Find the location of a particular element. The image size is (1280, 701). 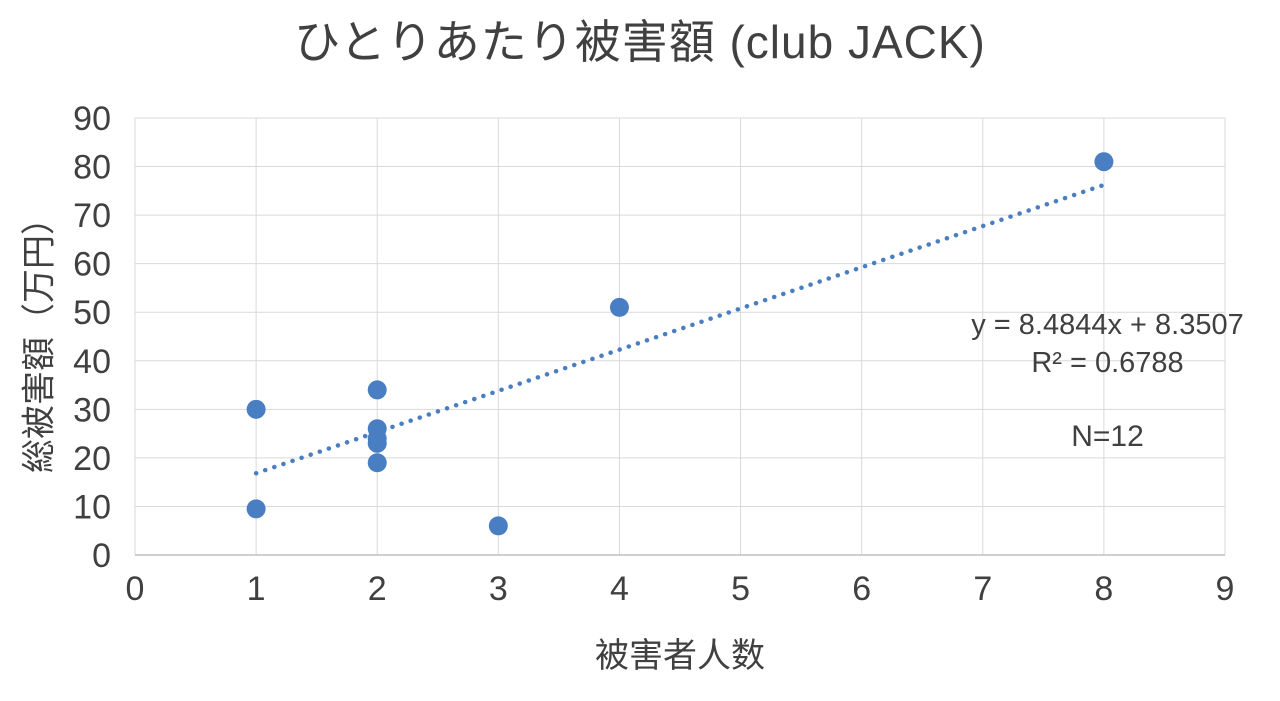

y-tick-label: 90 is located at coordinates (92, 119).